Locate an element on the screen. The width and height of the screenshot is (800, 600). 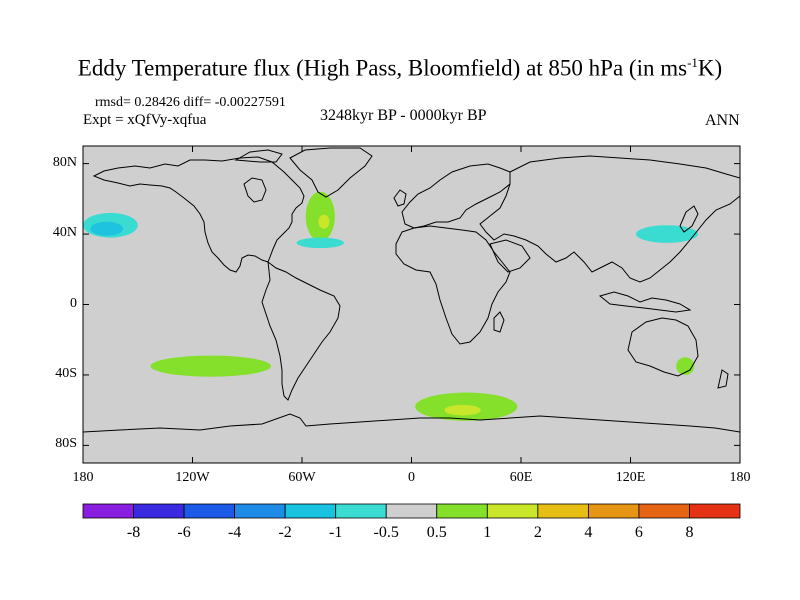
title-exponent: -1 is located at coordinates (692, 62).